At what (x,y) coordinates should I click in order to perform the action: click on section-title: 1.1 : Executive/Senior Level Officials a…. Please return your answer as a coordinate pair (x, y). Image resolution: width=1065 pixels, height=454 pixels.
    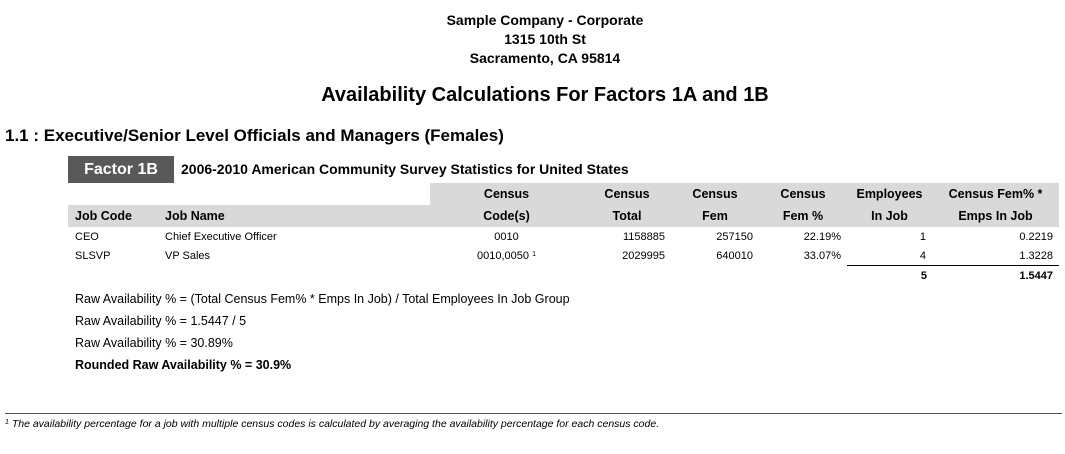
    Looking at the image, I should click on (254, 135).